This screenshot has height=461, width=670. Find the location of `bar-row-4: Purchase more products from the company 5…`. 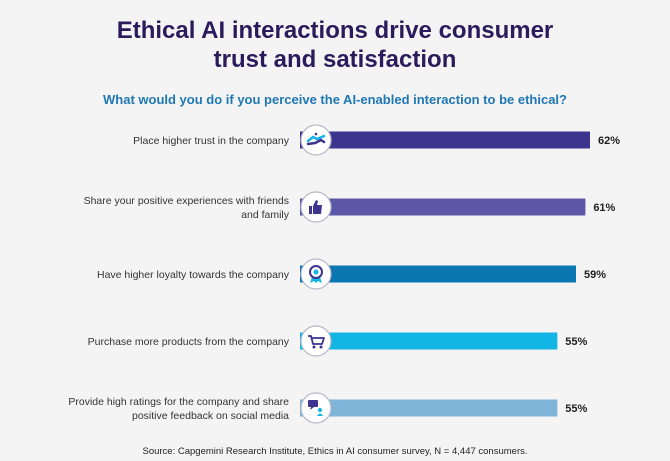

bar-row-4: Purchase more products from the company 5… is located at coordinates (337, 341).